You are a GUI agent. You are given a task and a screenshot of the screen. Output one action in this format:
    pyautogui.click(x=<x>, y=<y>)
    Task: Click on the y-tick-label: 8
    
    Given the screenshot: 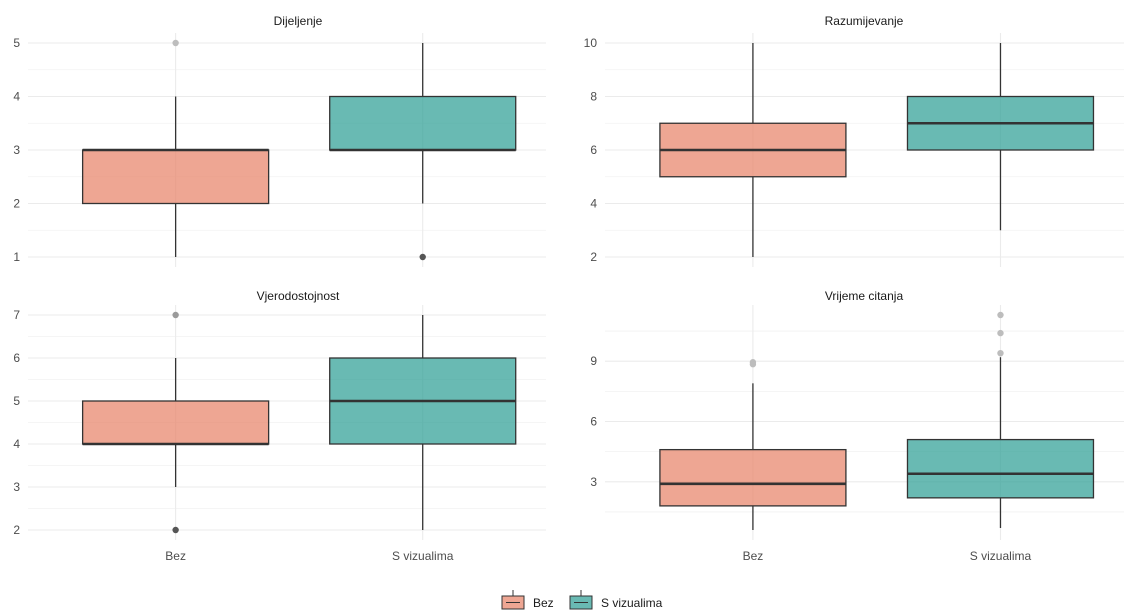 What is the action you would take?
    pyautogui.click(x=593, y=97)
    